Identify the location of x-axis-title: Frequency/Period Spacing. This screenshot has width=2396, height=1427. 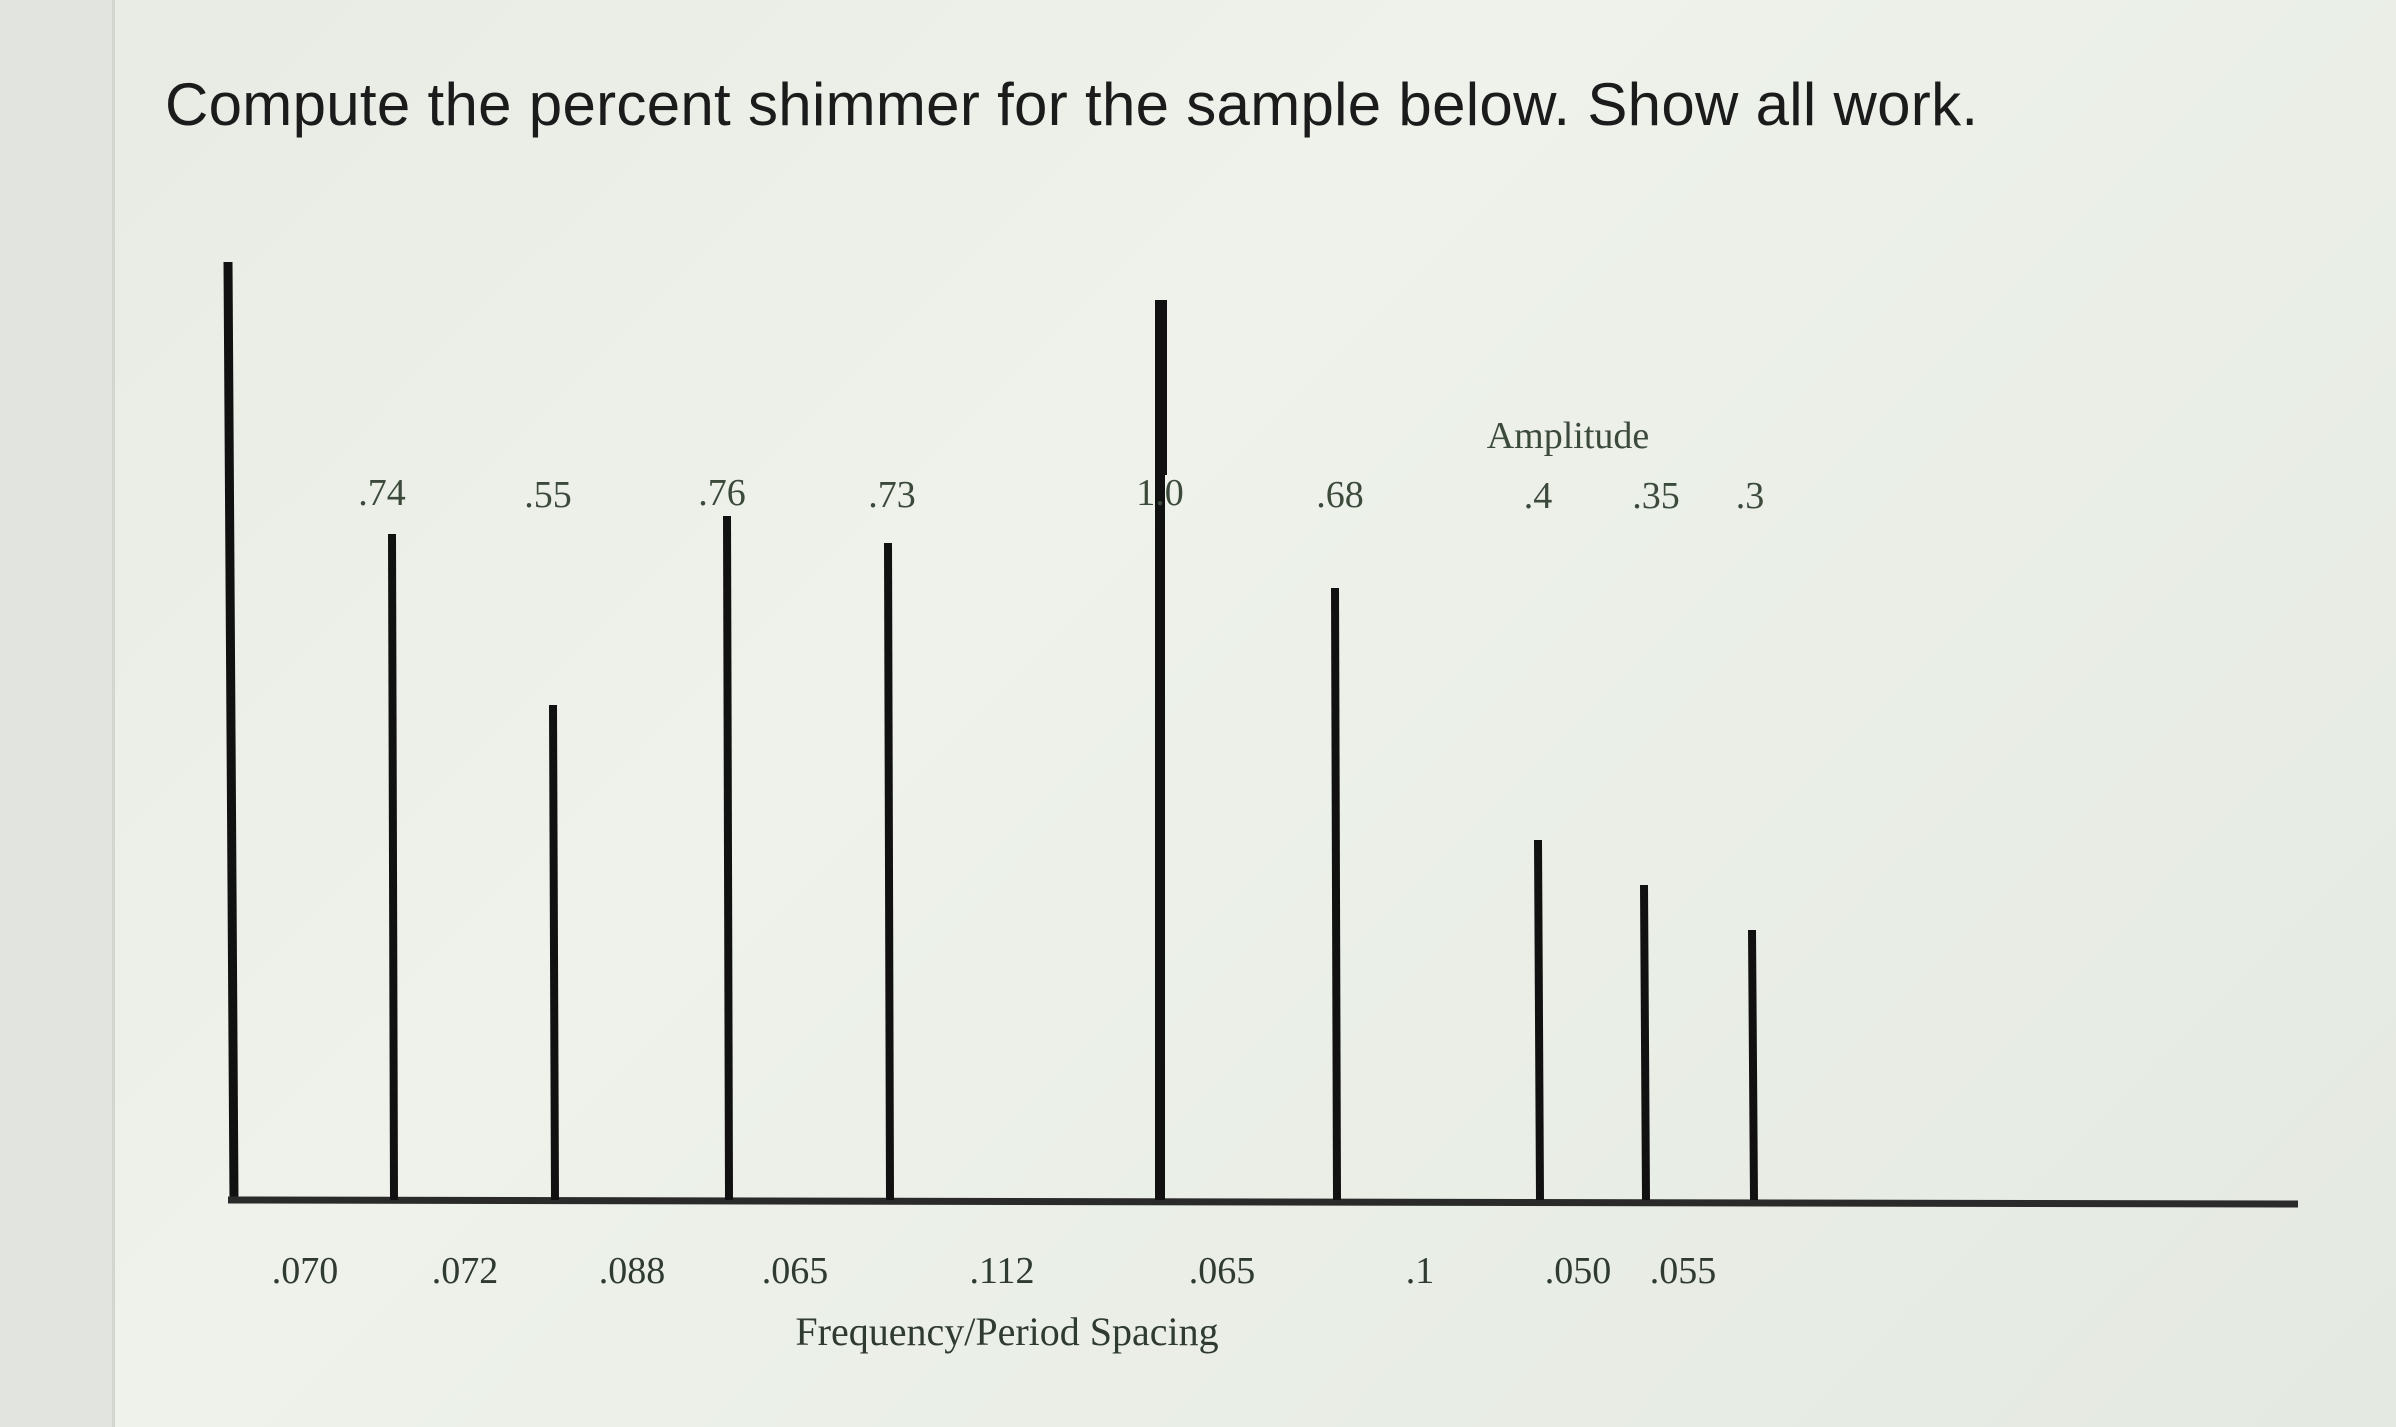
(1006, 1331).